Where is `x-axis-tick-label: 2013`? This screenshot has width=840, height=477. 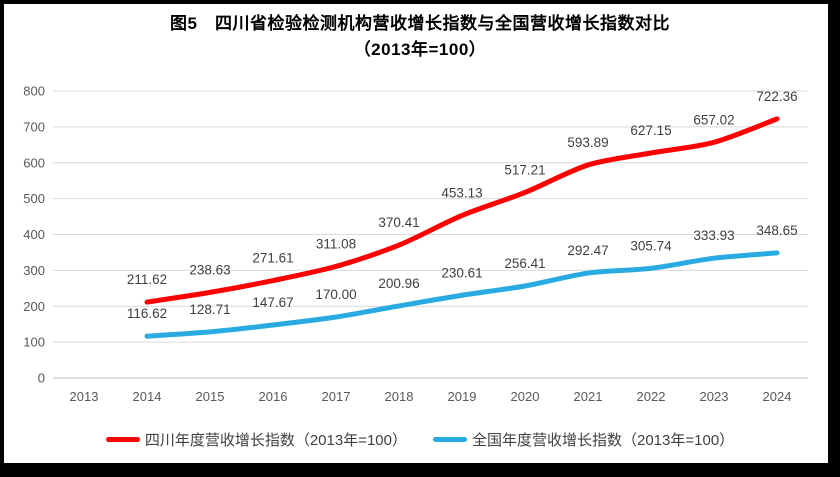 x-axis-tick-label: 2013 is located at coordinates (84, 396).